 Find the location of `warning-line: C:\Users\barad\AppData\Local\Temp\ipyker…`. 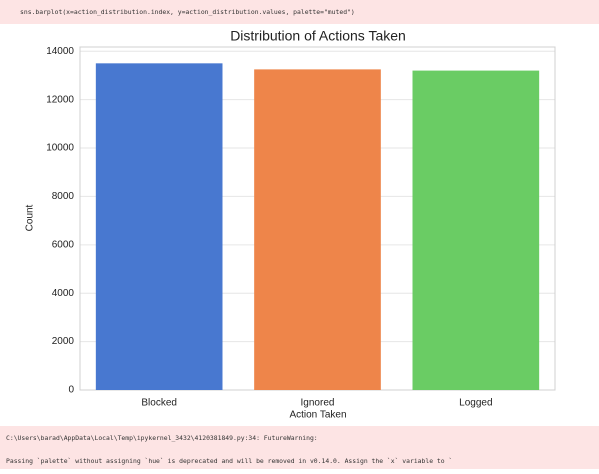

warning-line: C:\Users\barad\AppData\Local\Temp\ipyker… is located at coordinates (162, 438).